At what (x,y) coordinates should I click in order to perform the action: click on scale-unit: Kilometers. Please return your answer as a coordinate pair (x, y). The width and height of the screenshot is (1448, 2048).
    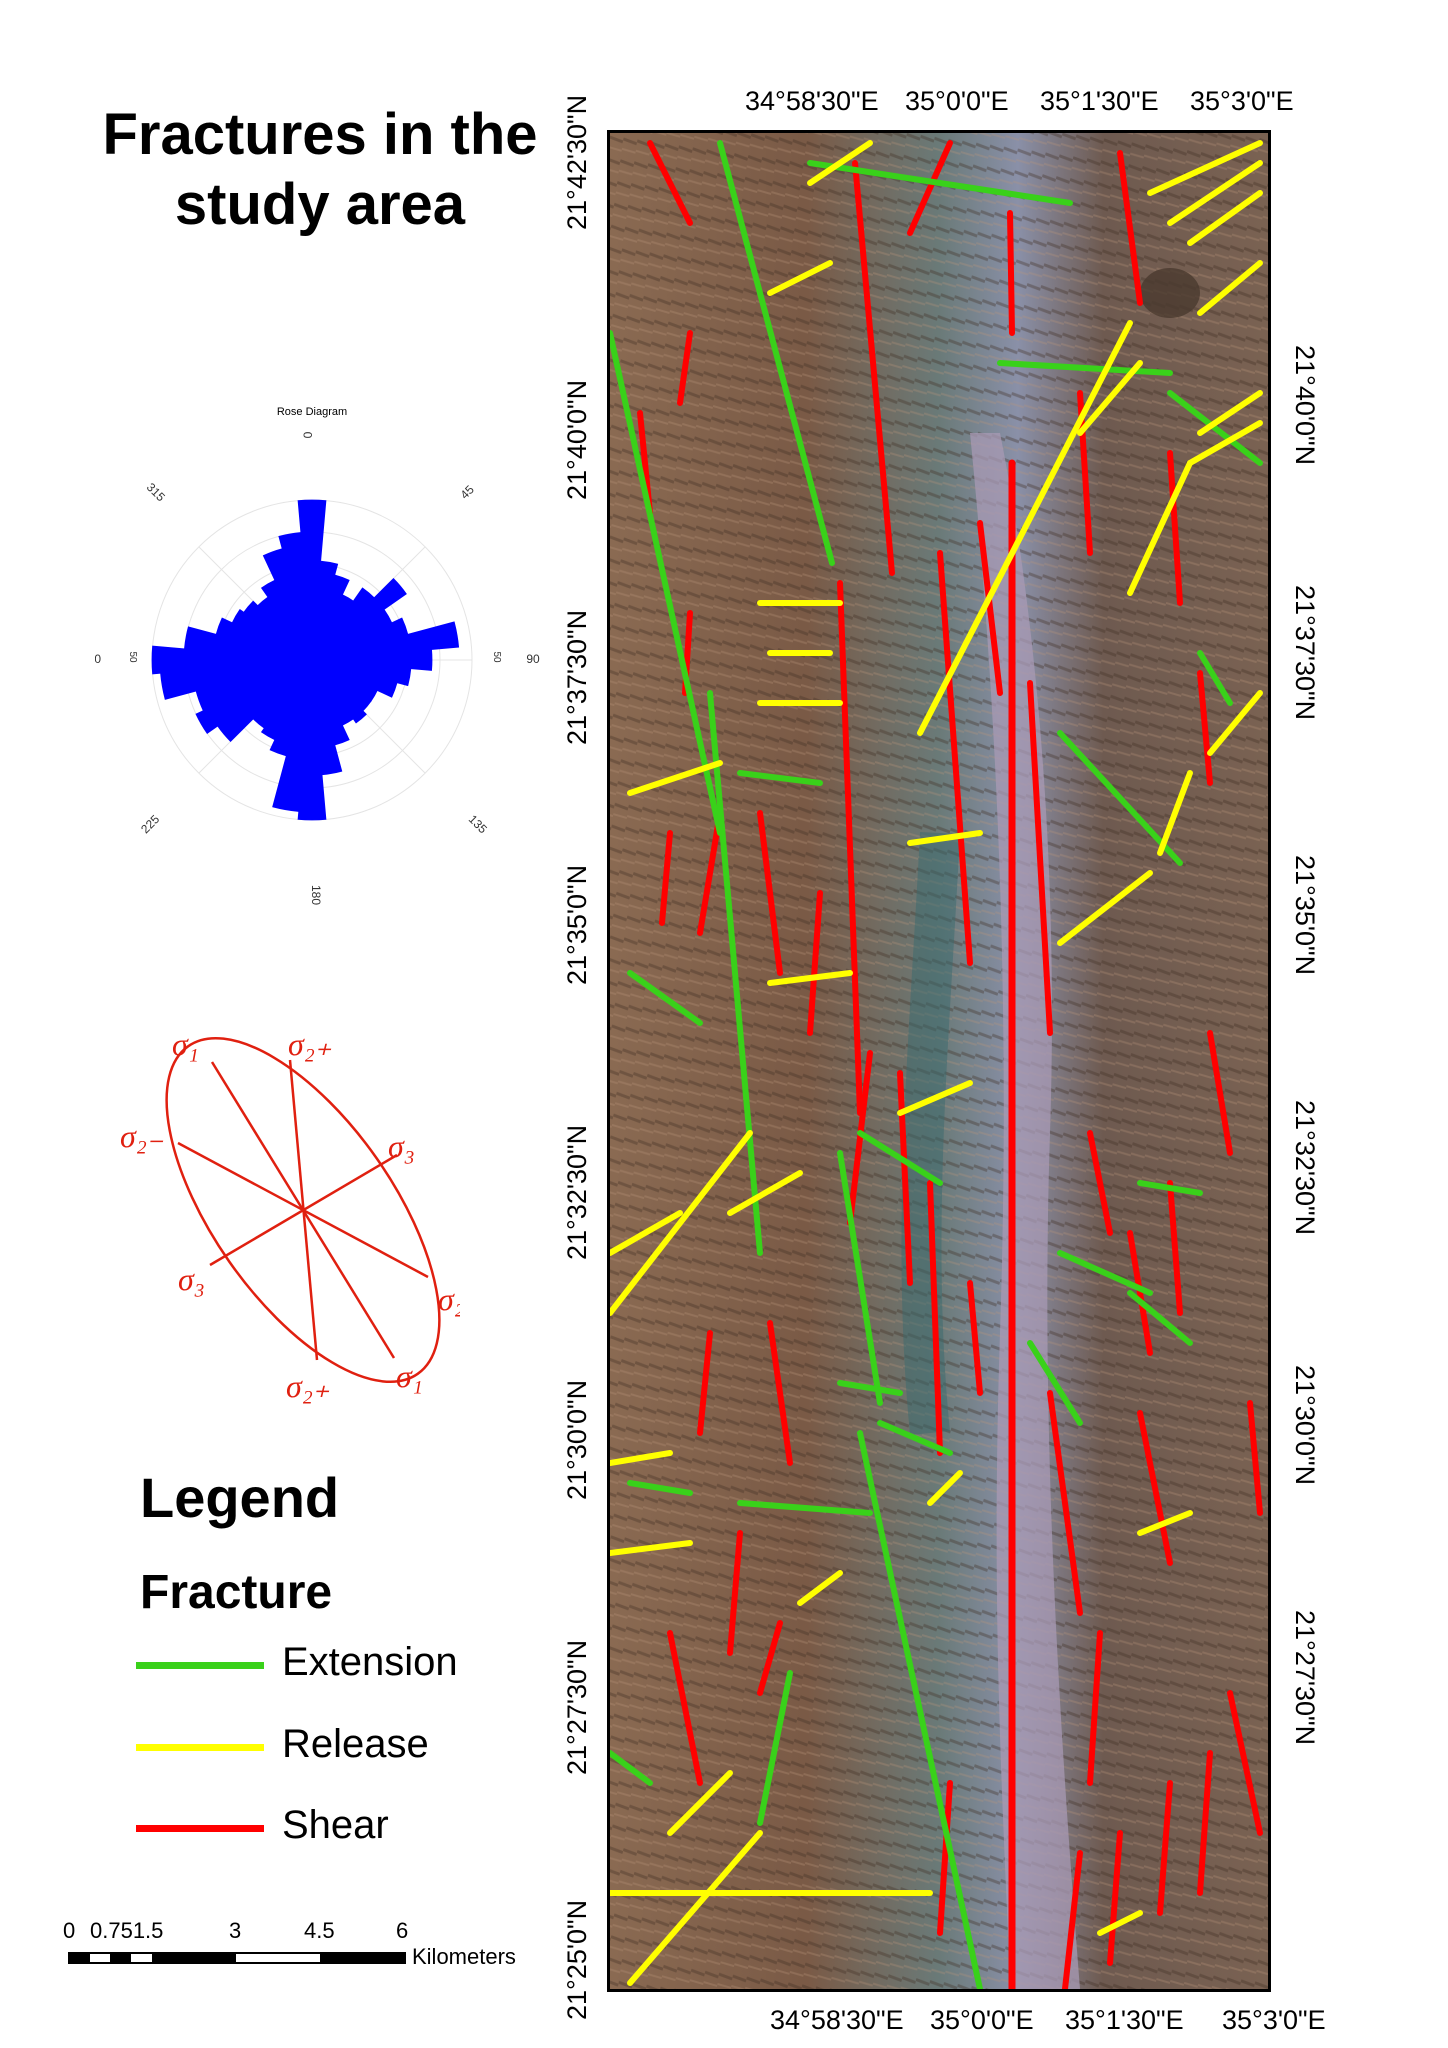
    Looking at the image, I should click on (464, 1956).